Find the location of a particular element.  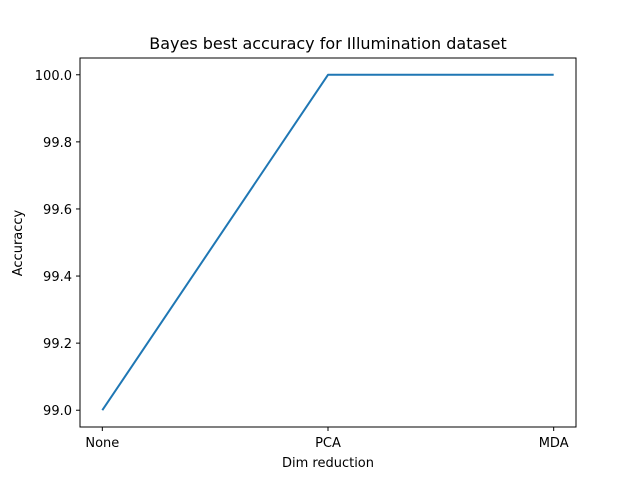

y-tick-label: 99.2 is located at coordinates (57, 344).